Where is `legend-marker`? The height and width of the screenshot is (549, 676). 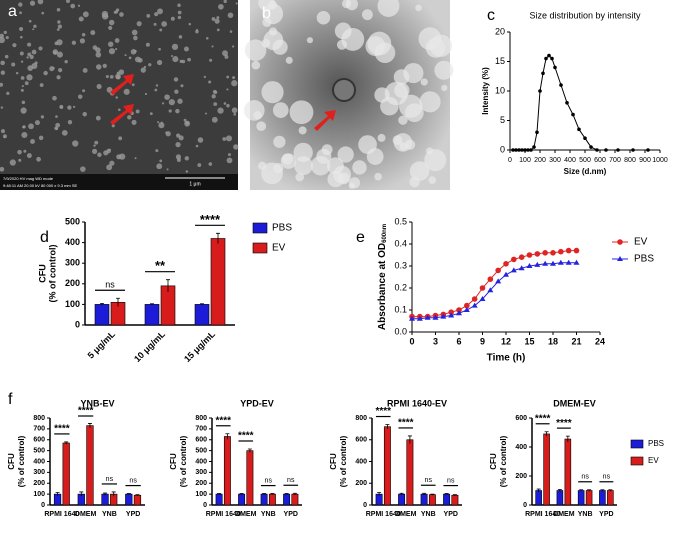 legend-marker is located at coordinates (620, 242).